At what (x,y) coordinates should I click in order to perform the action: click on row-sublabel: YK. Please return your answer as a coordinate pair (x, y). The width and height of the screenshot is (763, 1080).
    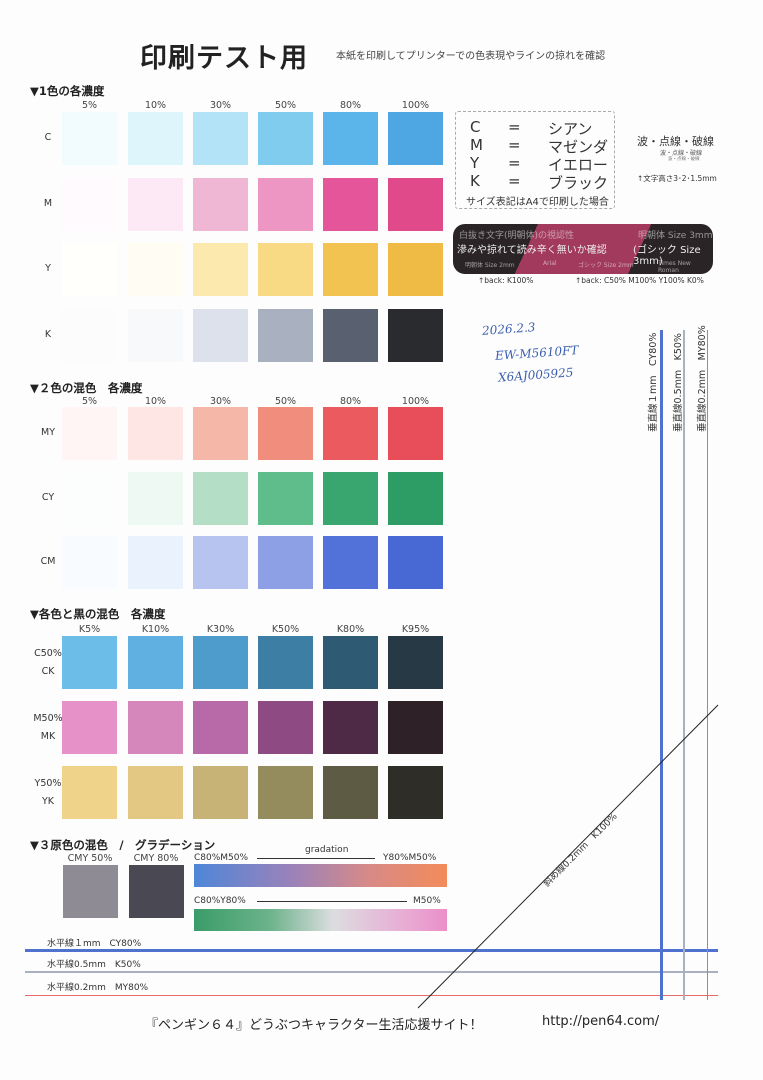
    Looking at the image, I should click on (48, 801).